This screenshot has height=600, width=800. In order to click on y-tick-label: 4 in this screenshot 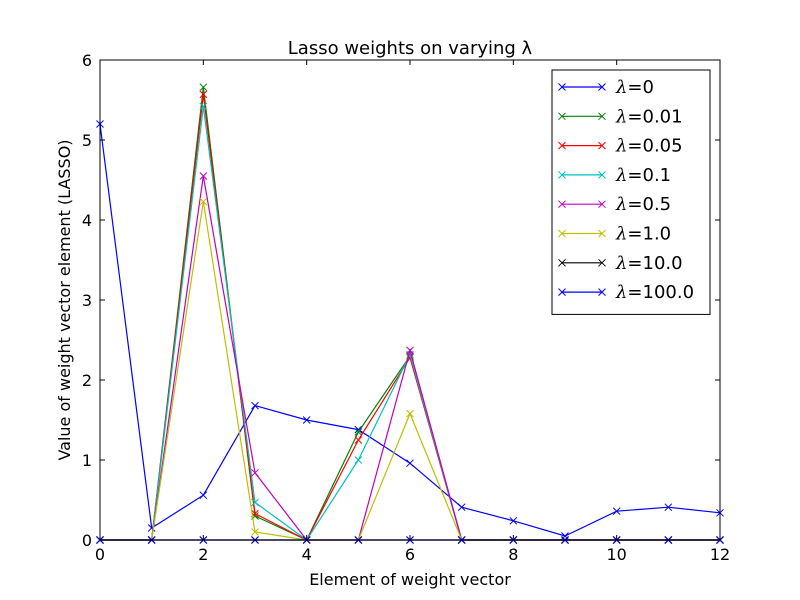, I will do `click(87, 220)`.